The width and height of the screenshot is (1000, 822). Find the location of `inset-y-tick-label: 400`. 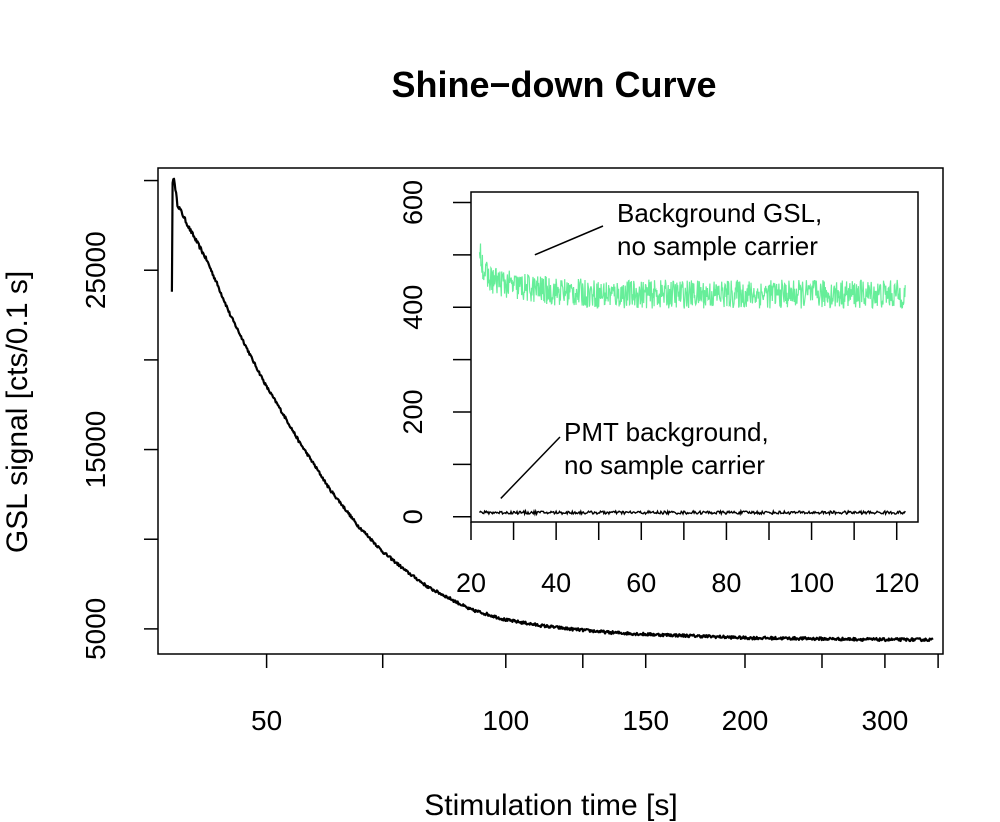

inset-y-tick-label: 400 is located at coordinates (413, 307).